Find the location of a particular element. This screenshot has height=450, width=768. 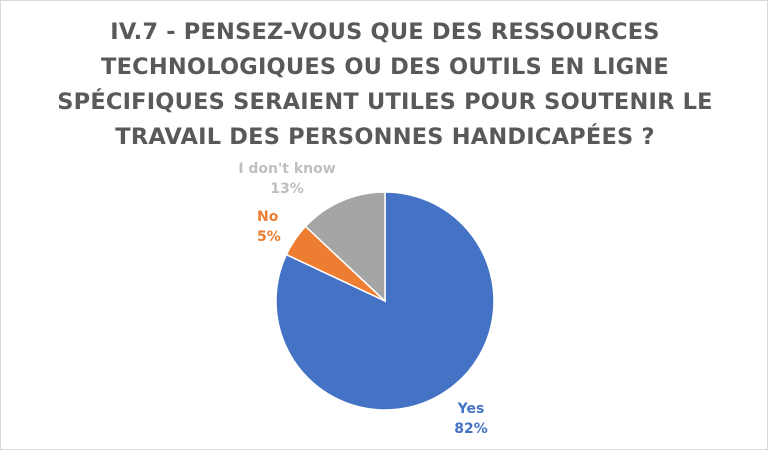

data-label-yes: Yes 82% is located at coordinates (471, 419).